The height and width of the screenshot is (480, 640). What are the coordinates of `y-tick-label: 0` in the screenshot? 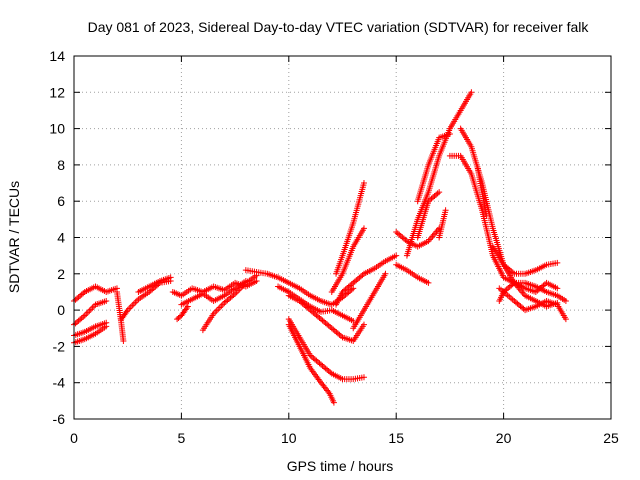 It's located at (61, 310).